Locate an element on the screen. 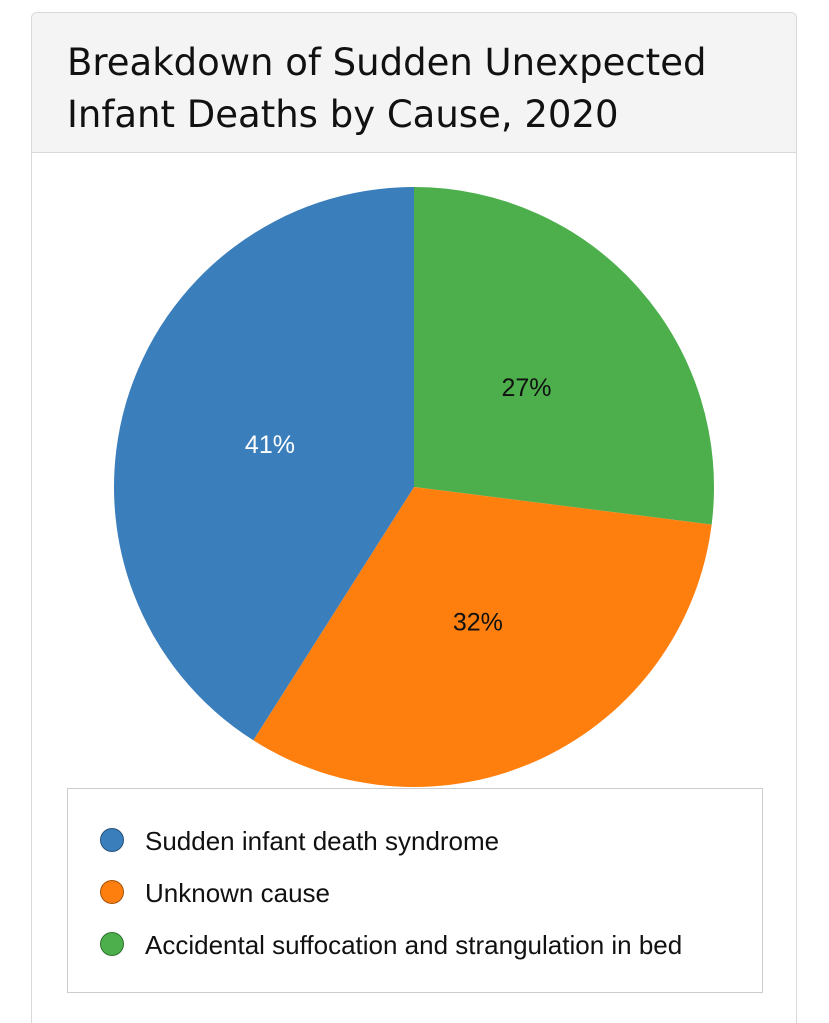  legend-label: Sudden infant death syndrome is located at coordinates (322, 841).